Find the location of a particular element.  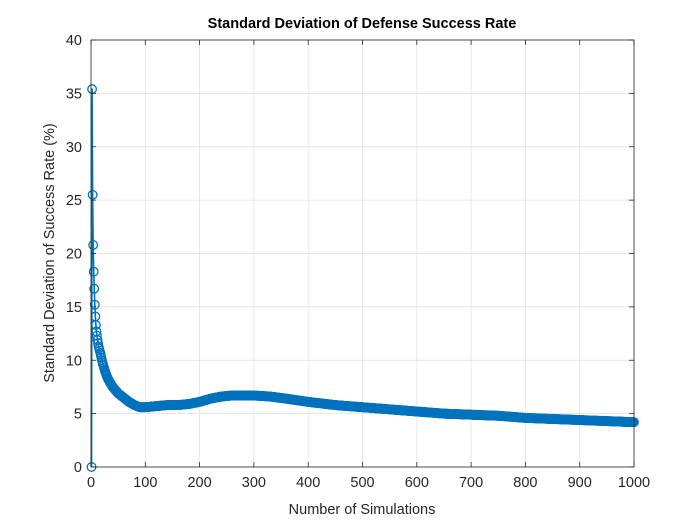

y-tick-label: 0 is located at coordinates (78, 468).